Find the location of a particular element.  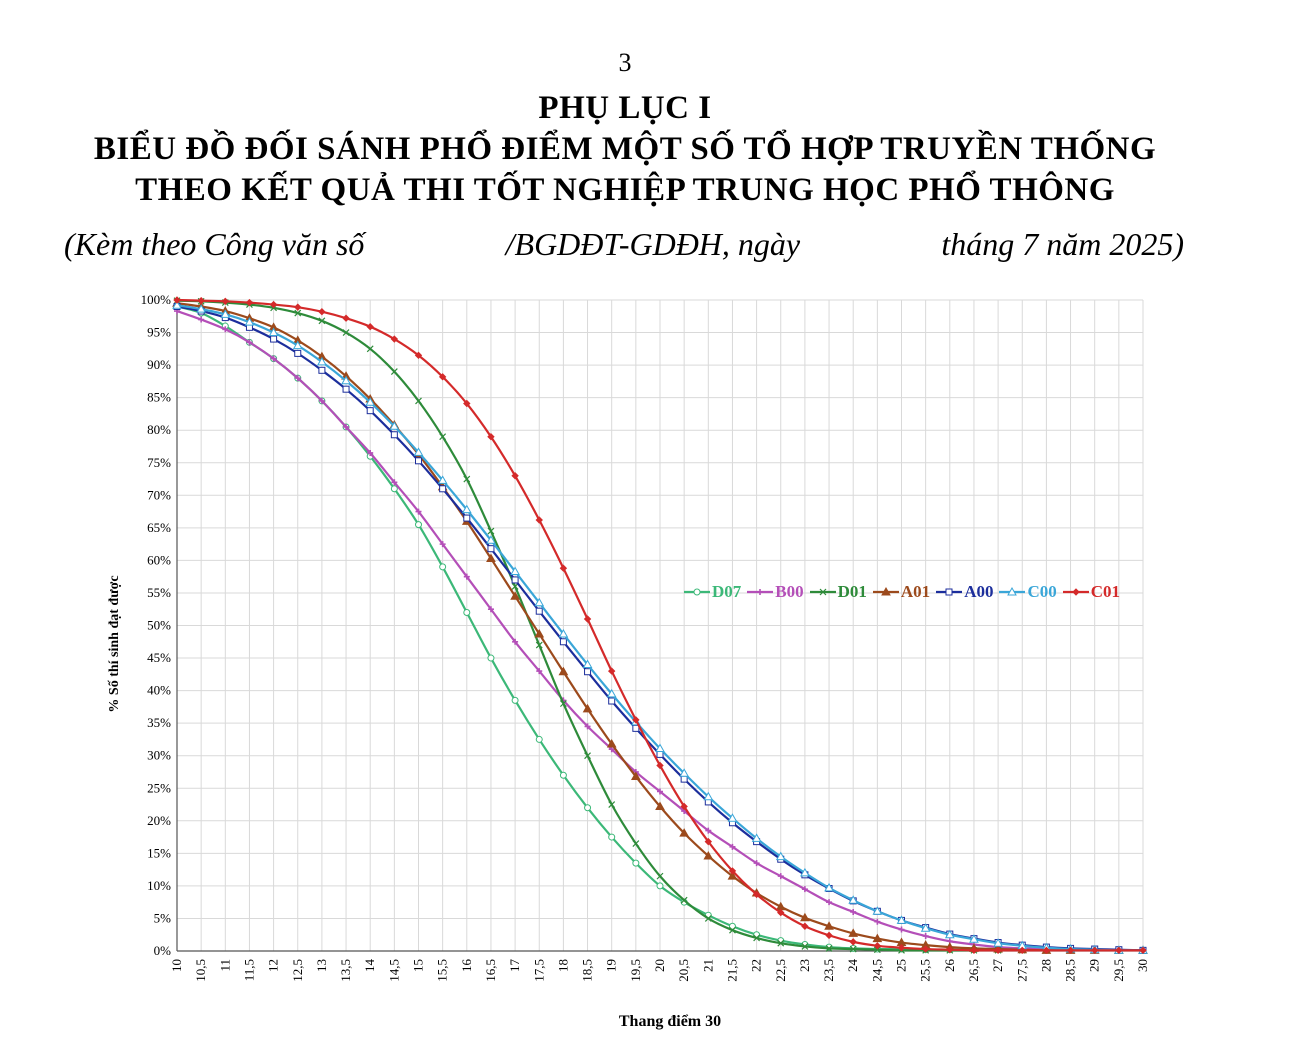

chart-legend: D07 B00 D01 A01 A00 C00 C01 is located at coordinates (902, 592).